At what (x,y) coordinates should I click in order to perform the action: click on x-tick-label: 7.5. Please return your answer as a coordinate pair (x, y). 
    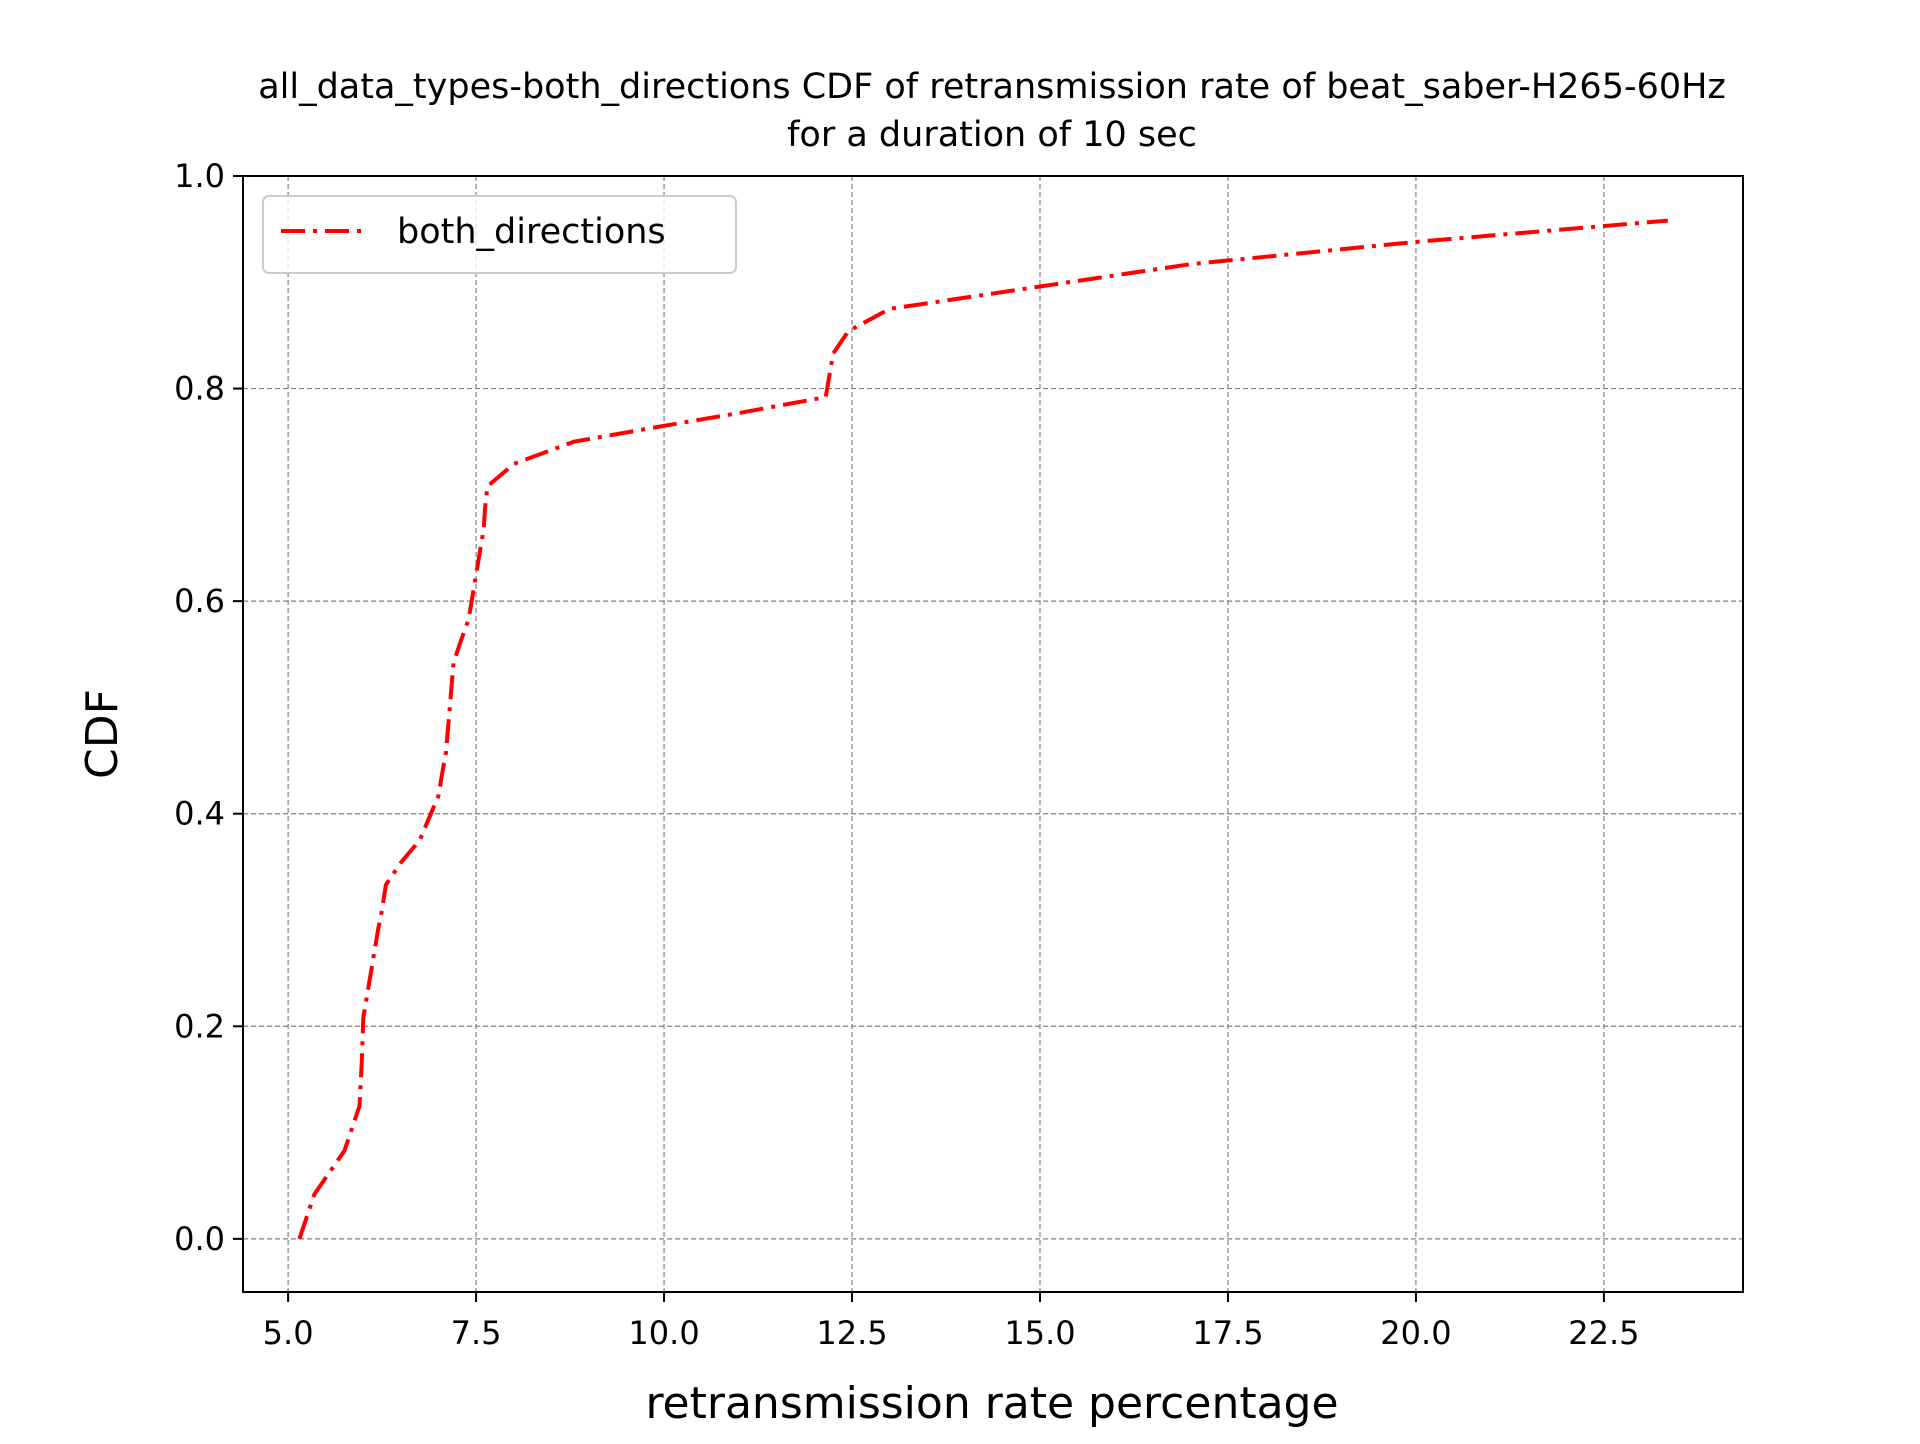
    Looking at the image, I should click on (476, 1333).